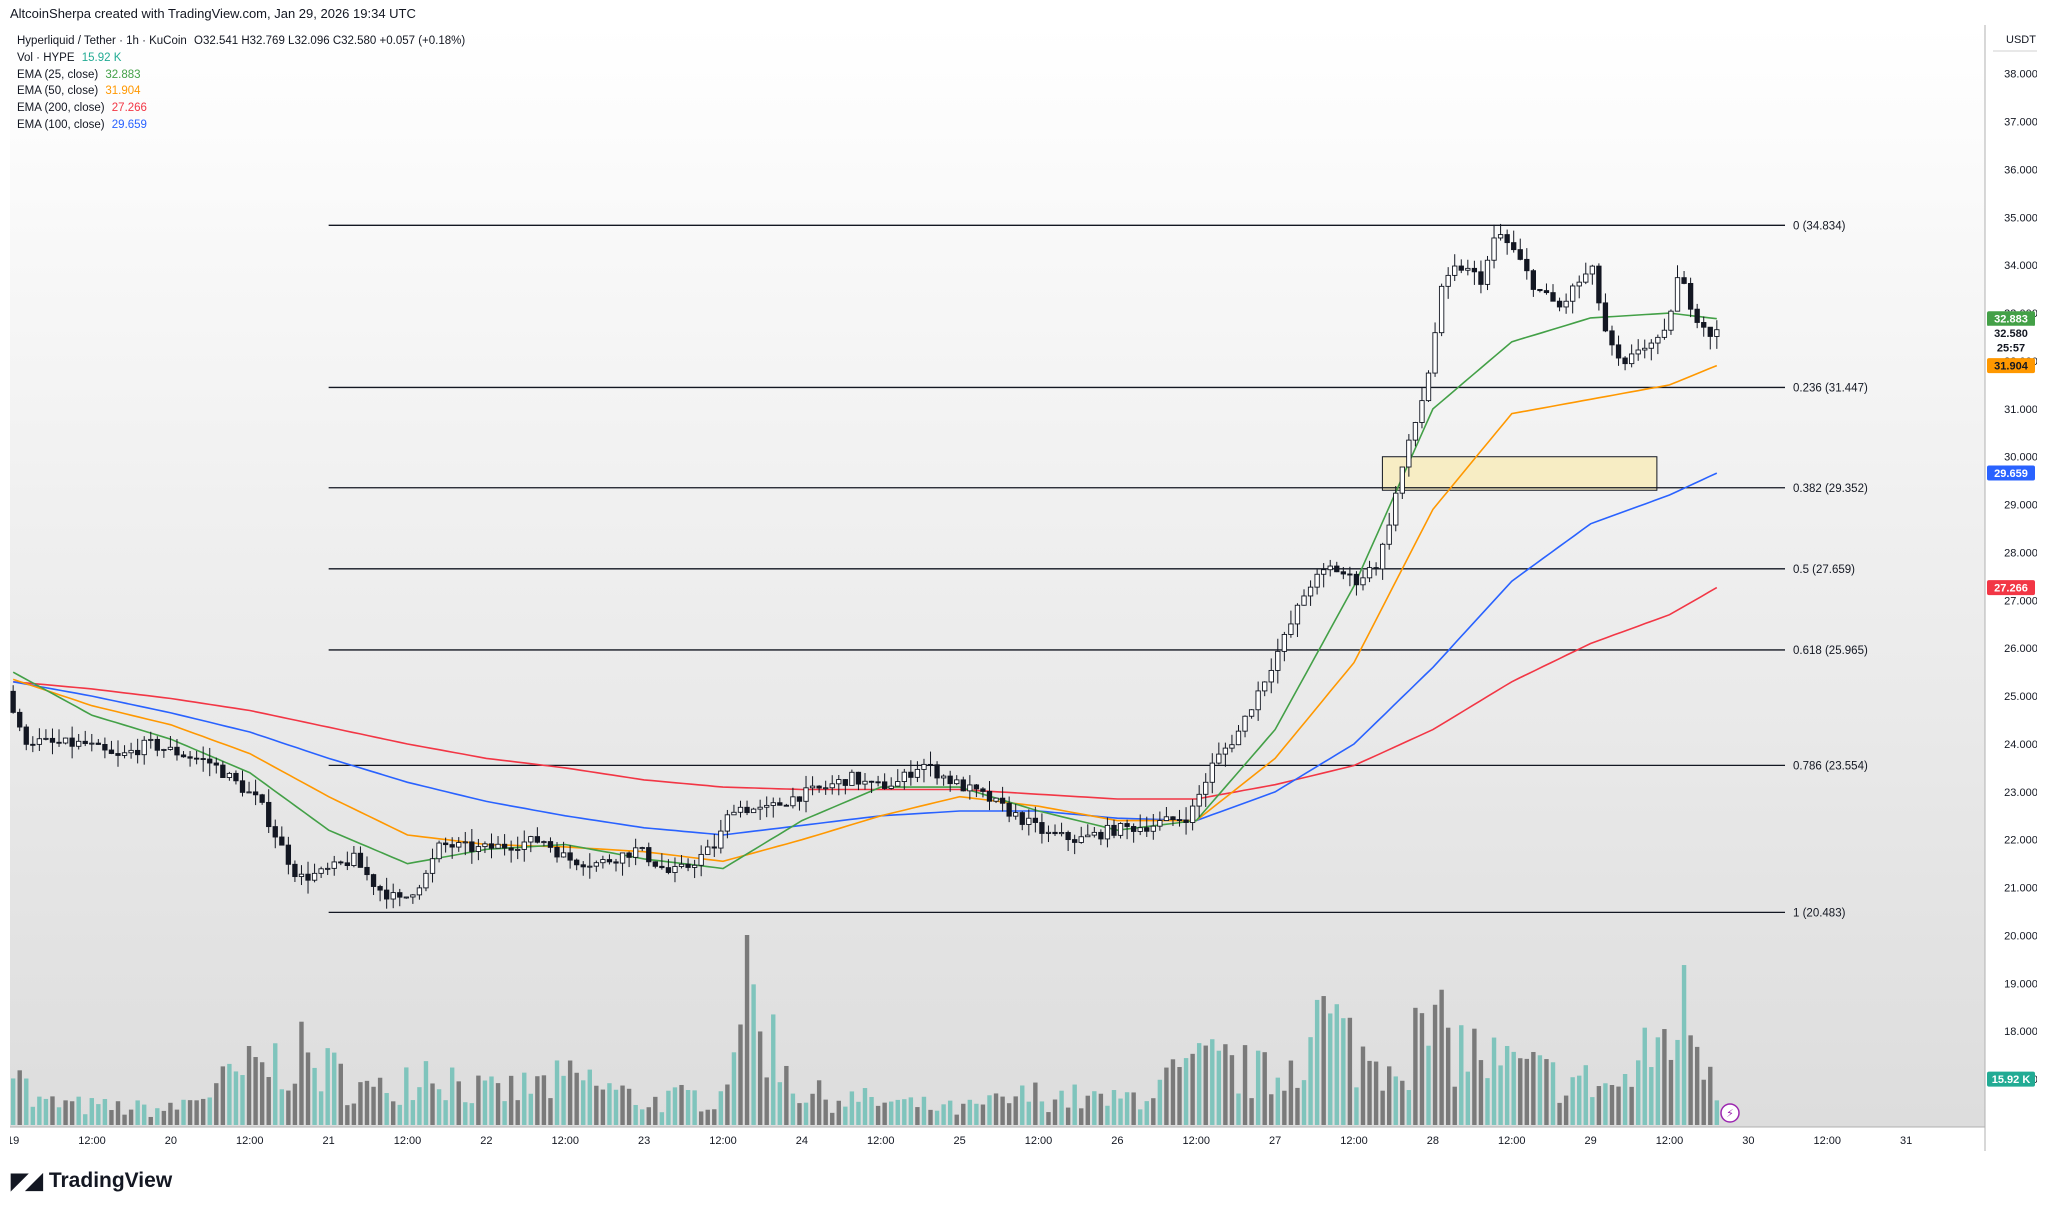 This screenshot has height=1211, width=2048. What do you see at coordinates (2021, 40) in the screenshot?
I see `currency-label: USDT` at bounding box center [2021, 40].